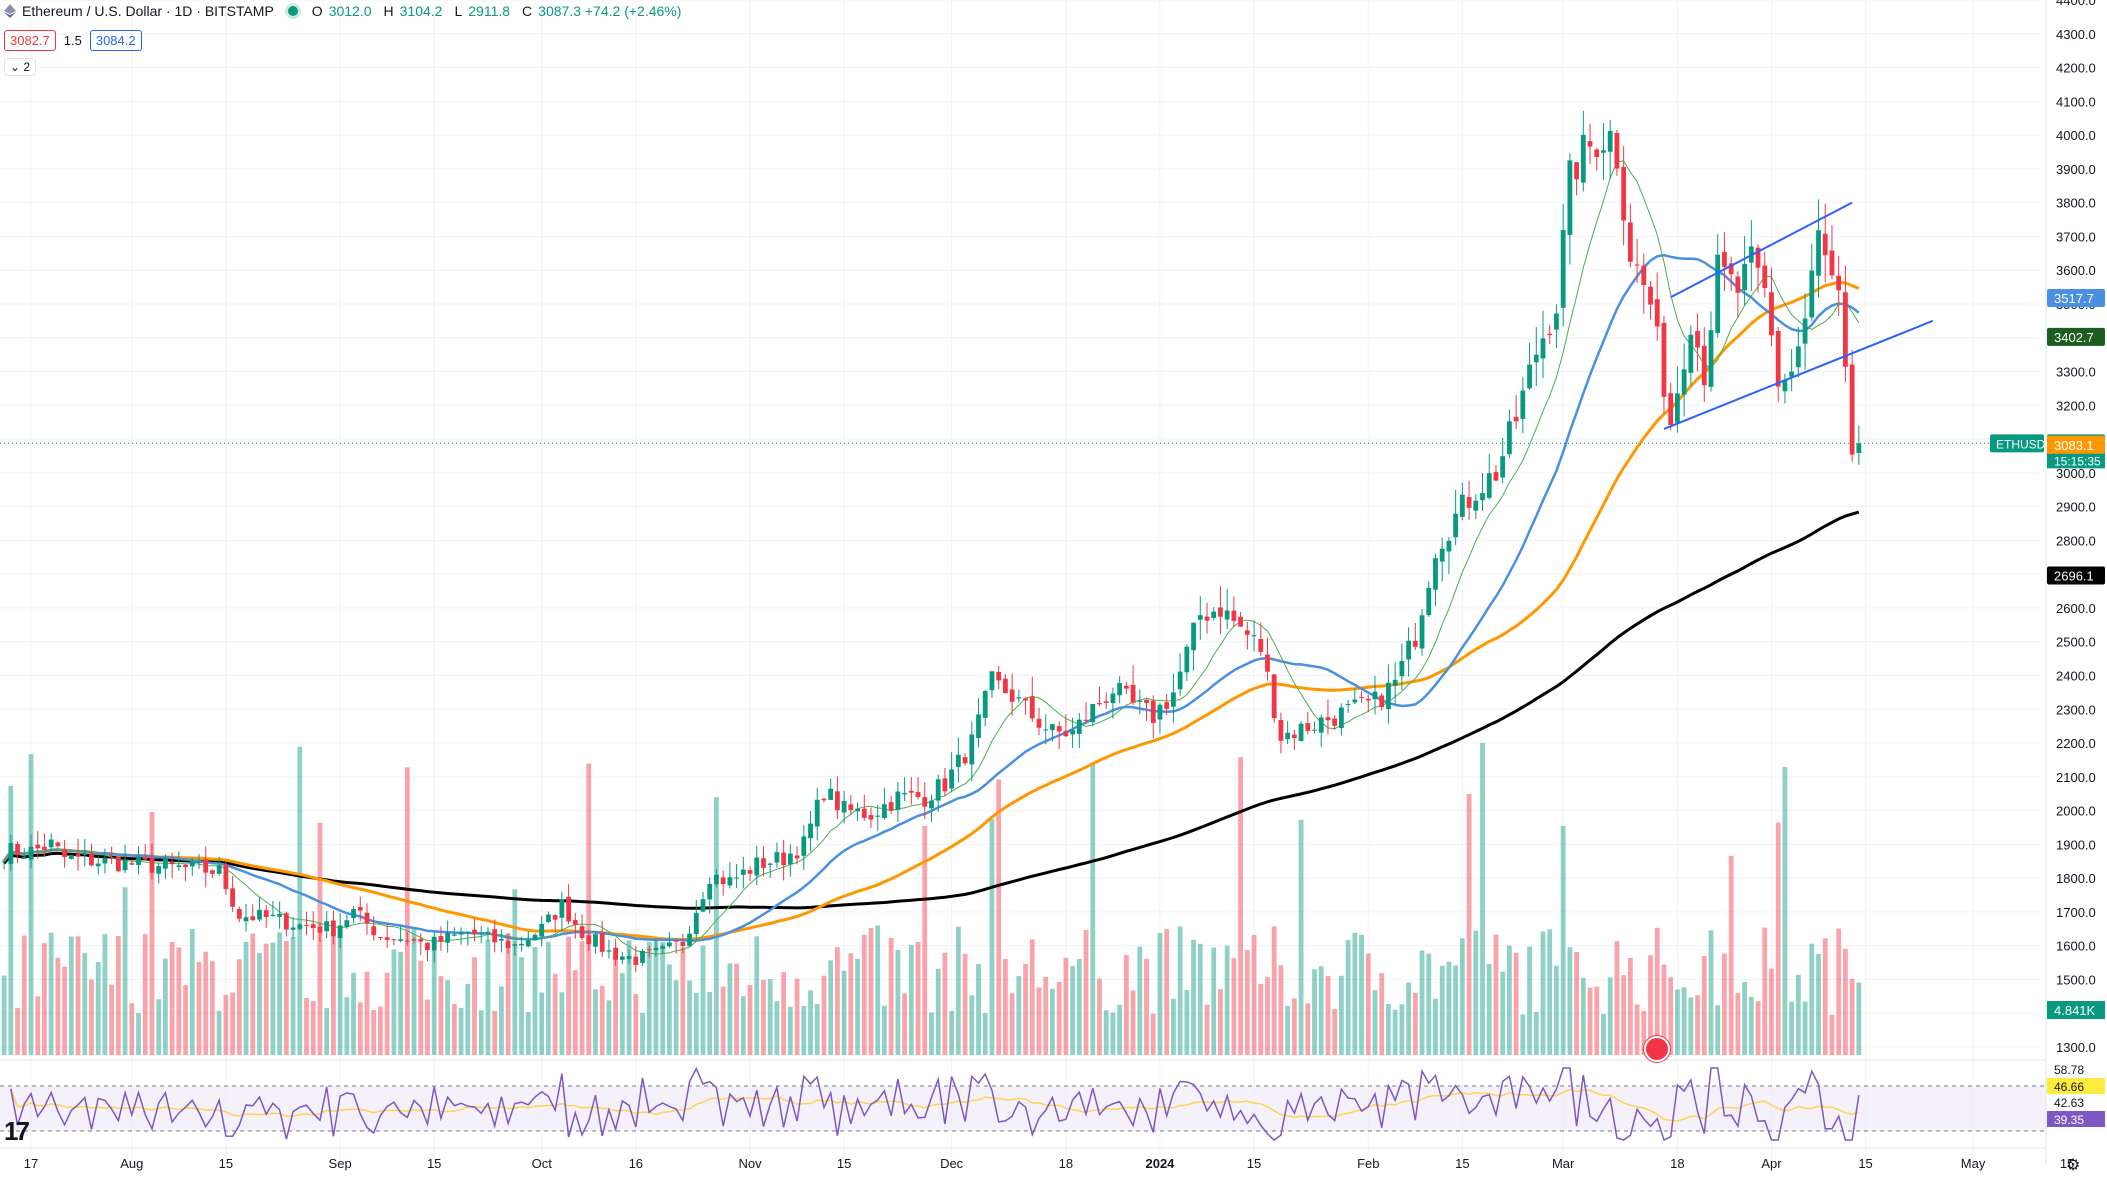  I want to click on low-label: L, so click(458, 11).